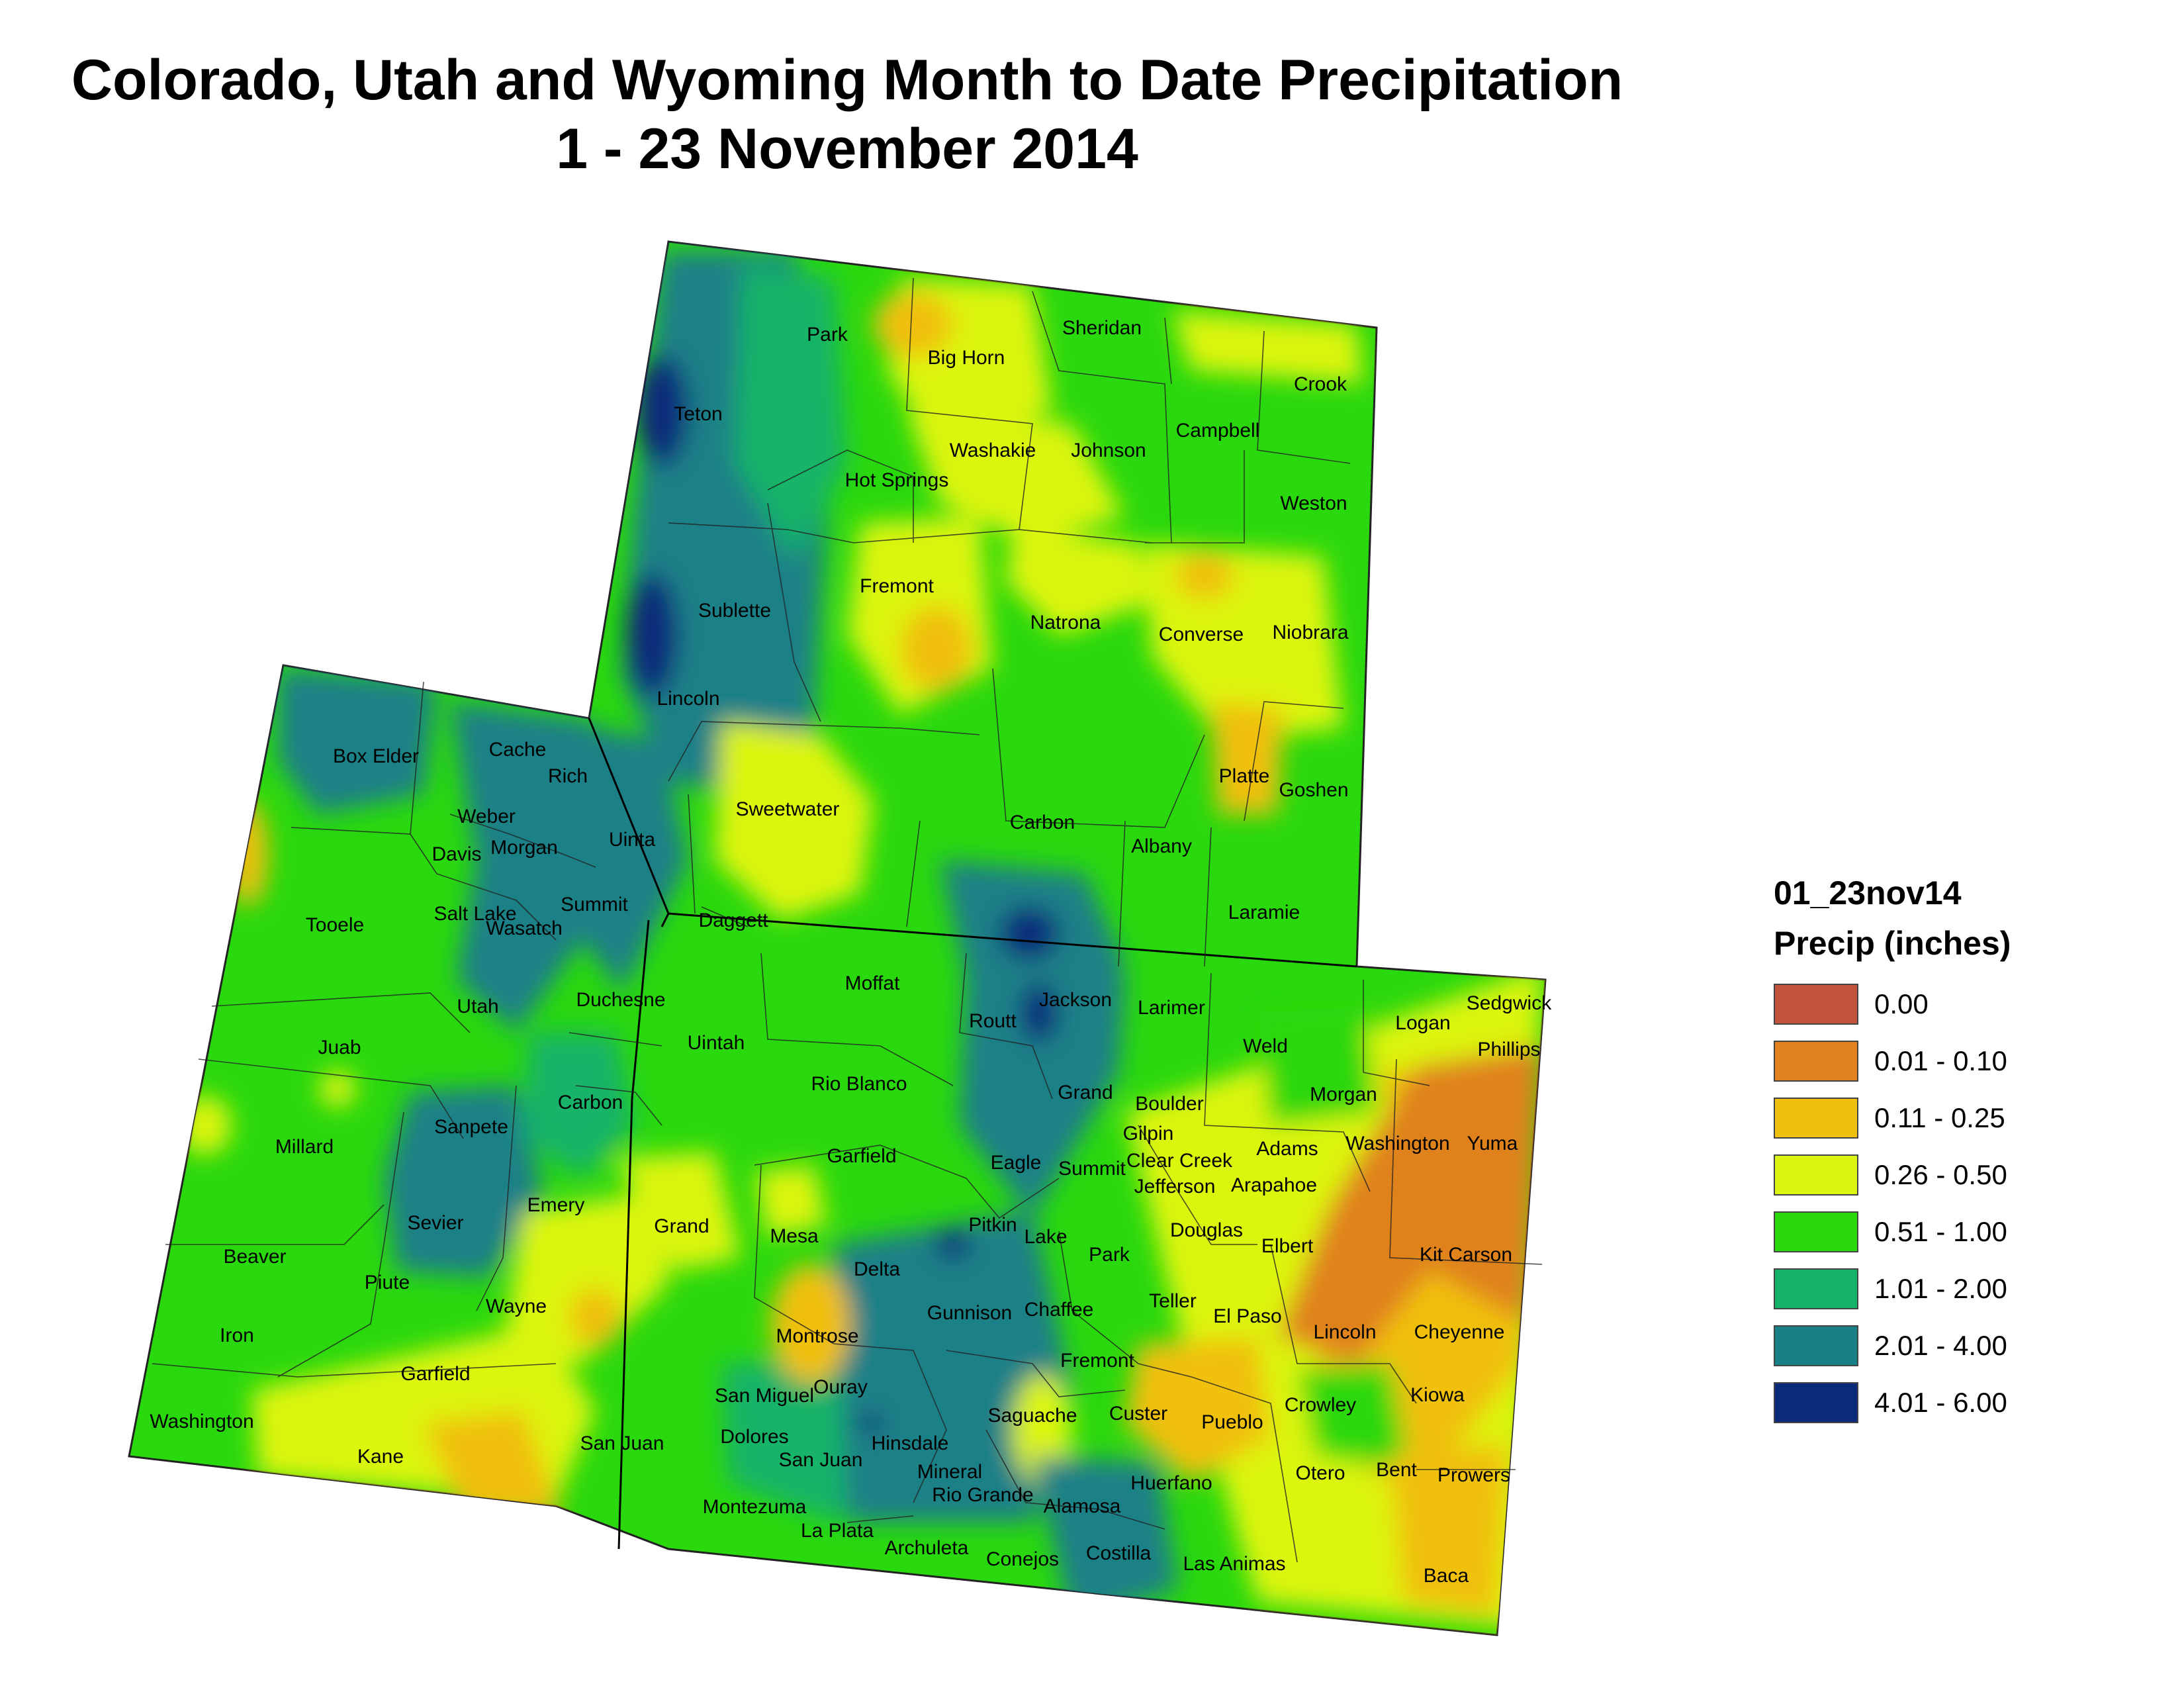 The height and width of the screenshot is (1688, 2184). I want to click on legend-class-label: 4.01 - 6.00, so click(1940, 1402).